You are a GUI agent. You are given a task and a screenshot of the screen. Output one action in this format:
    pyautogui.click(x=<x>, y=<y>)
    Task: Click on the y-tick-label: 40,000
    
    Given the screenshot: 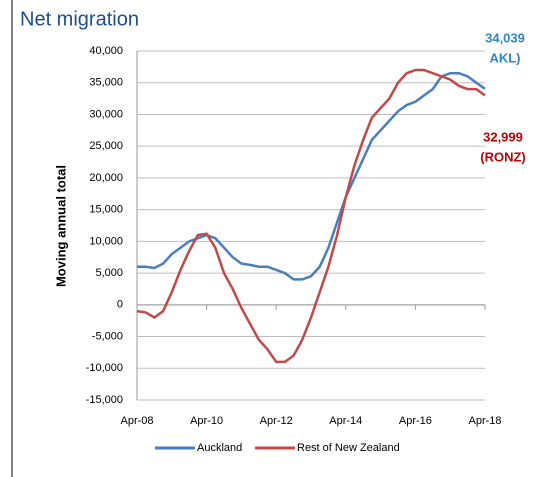 What is the action you would take?
    pyautogui.click(x=106, y=51)
    